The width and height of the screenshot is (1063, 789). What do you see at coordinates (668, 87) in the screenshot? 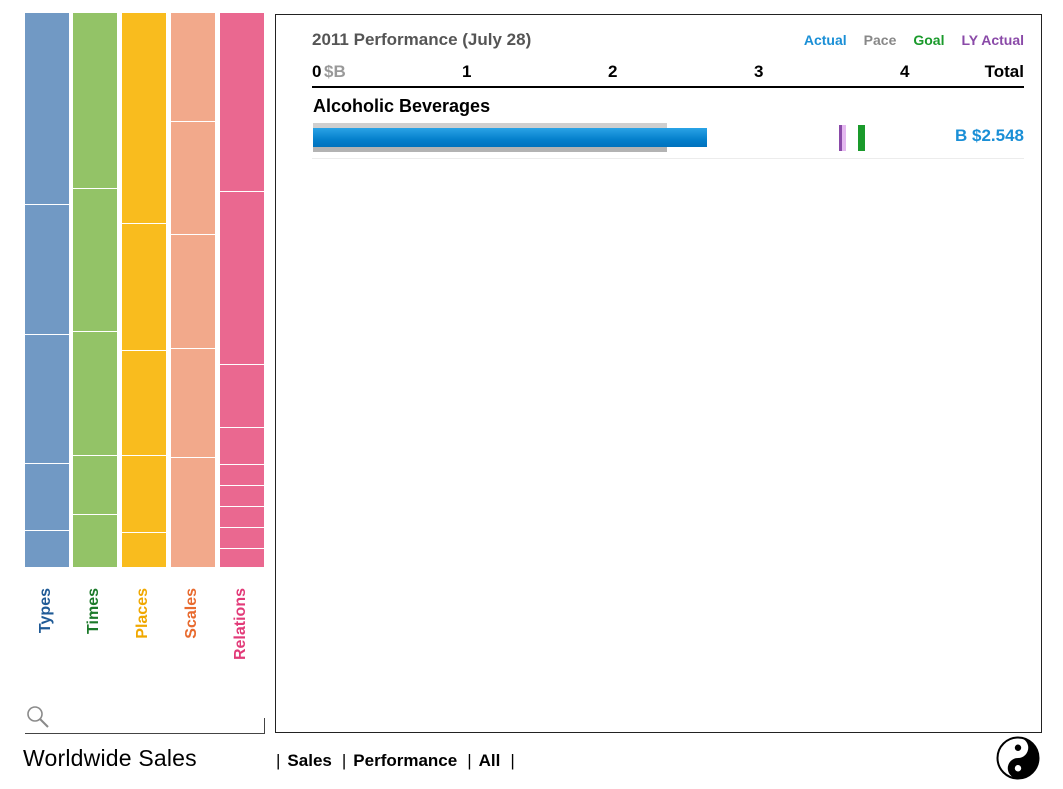
I see `axis-line` at bounding box center [668, 87].